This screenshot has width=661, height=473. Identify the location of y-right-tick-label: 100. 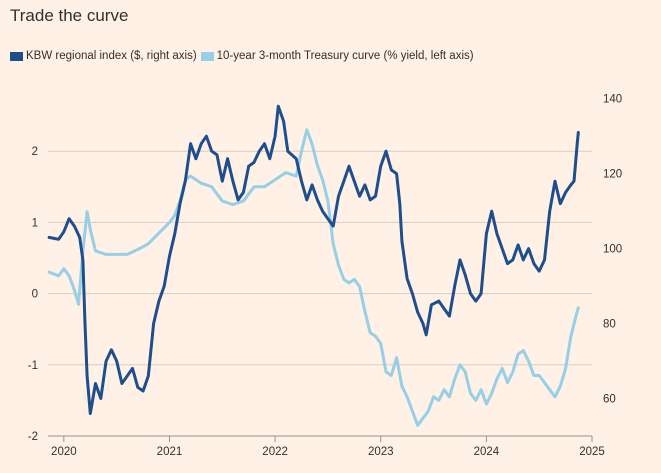
(612, 250).